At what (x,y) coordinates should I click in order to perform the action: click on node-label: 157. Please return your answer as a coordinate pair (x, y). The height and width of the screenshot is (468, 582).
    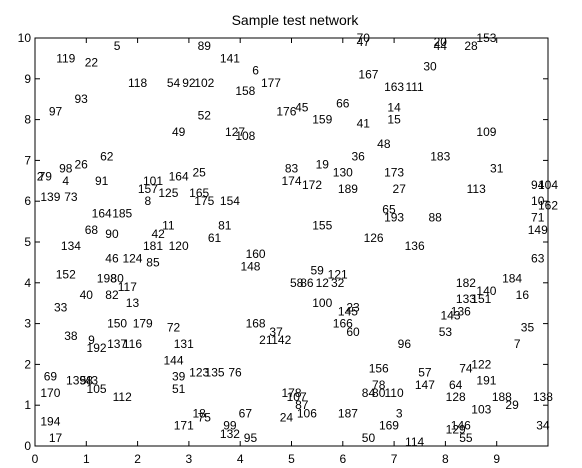
    Looking at the image, I should click on (148, 189).